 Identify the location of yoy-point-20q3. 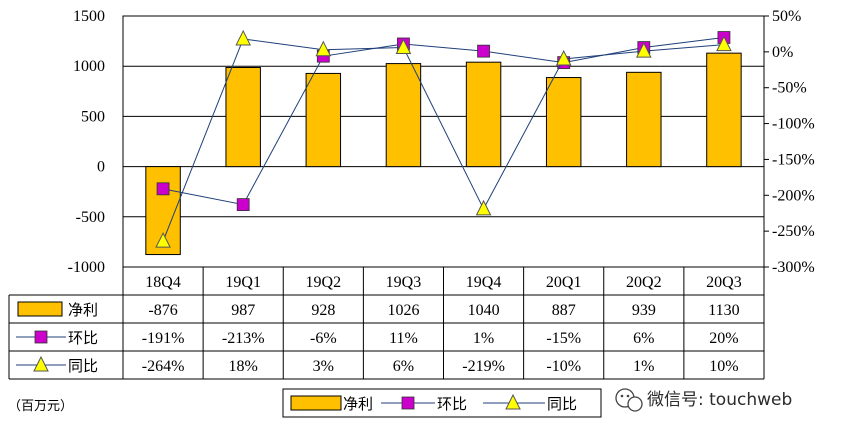
(724, 43).